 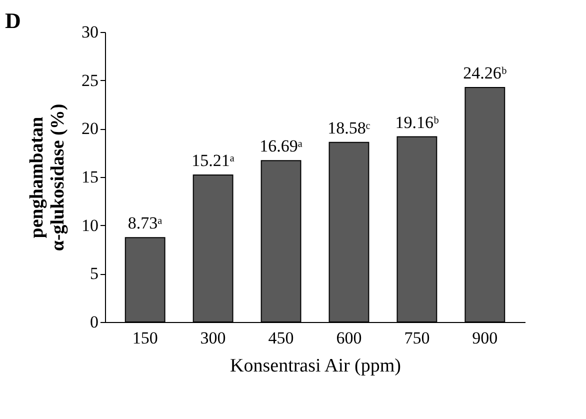 What do you see at coordinates (145, 223) in the screenshot?
I see `data-label: 8.73ᵃ` at bounding box center [145, 223].